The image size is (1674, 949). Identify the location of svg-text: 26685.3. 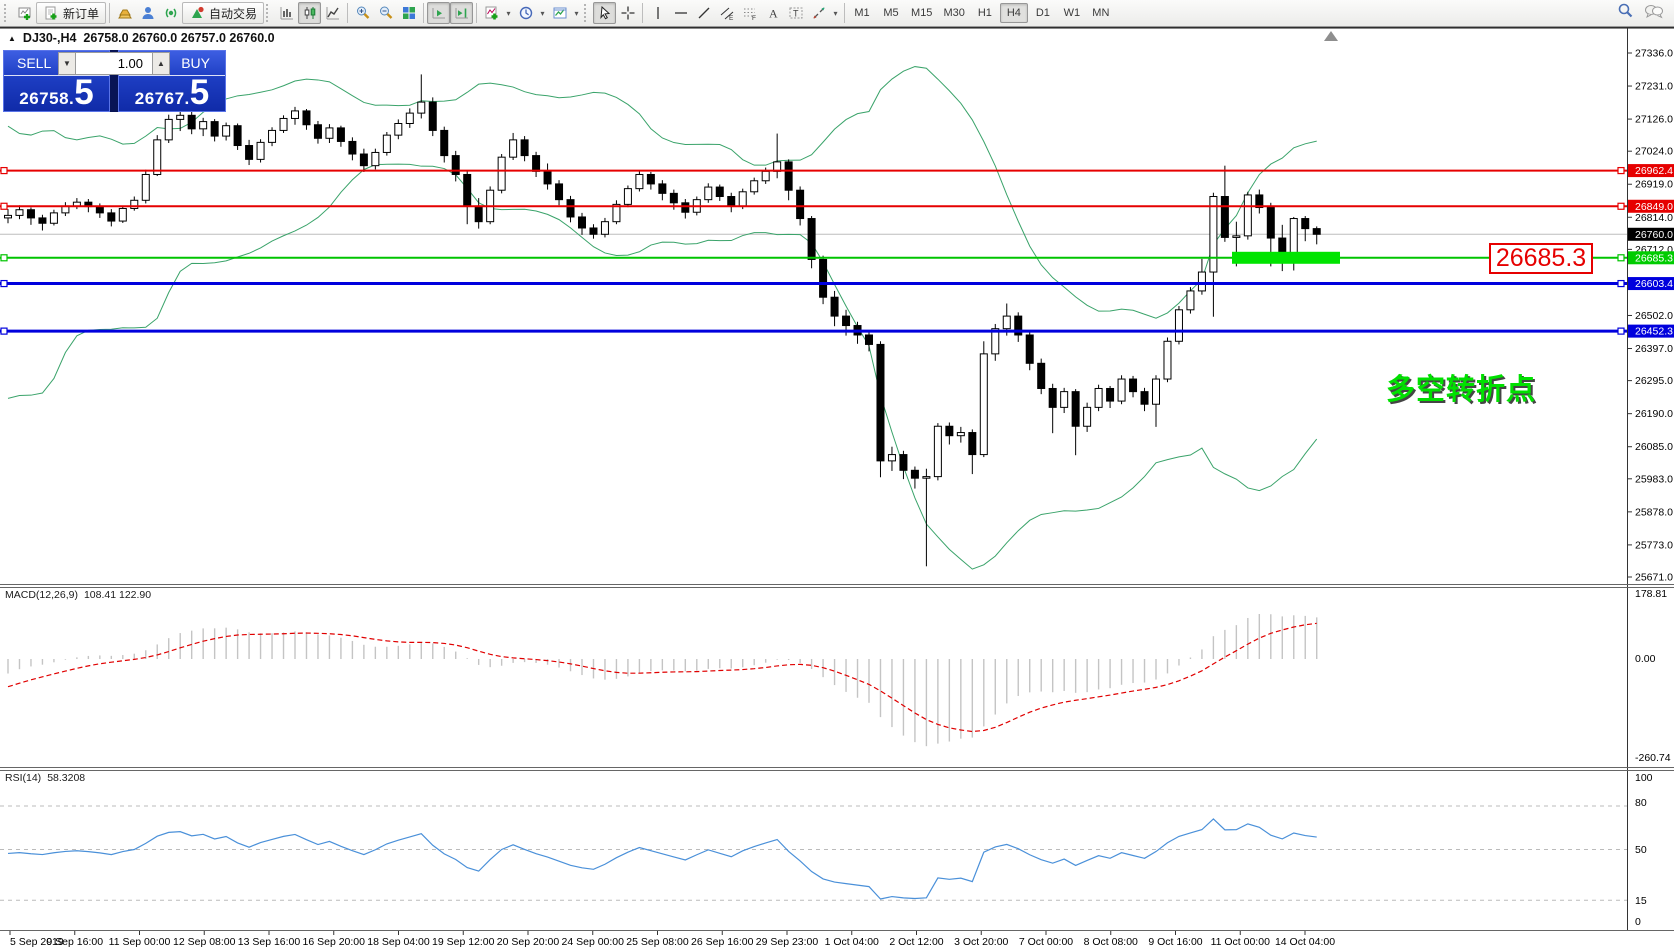
(1654, 258).